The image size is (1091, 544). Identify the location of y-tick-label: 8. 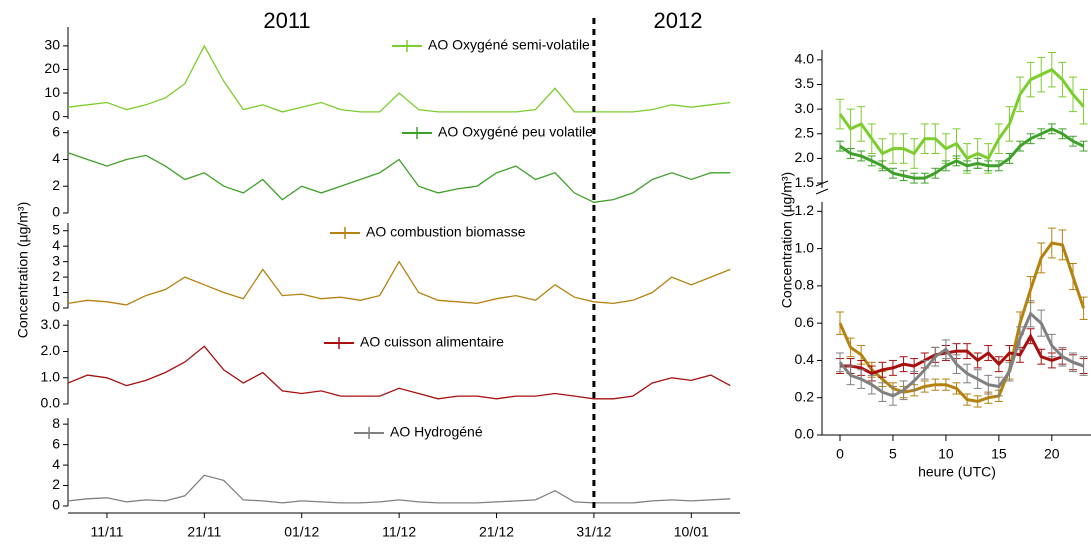
(56, 423).